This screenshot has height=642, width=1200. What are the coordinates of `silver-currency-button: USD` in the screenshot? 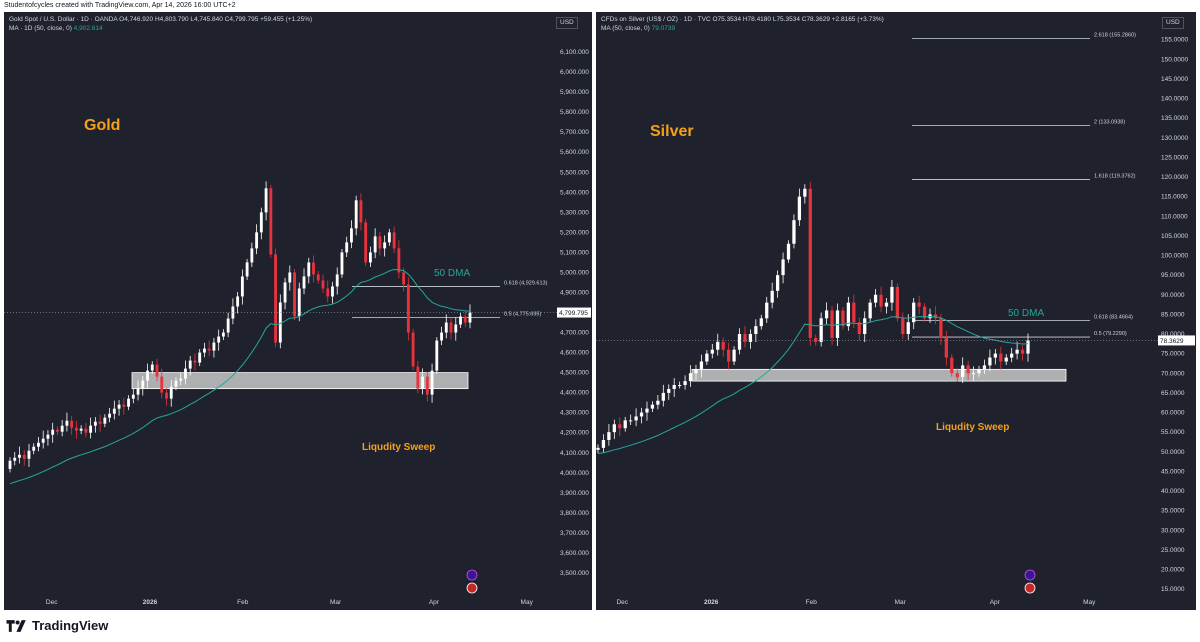 It's located at (1173, 23).